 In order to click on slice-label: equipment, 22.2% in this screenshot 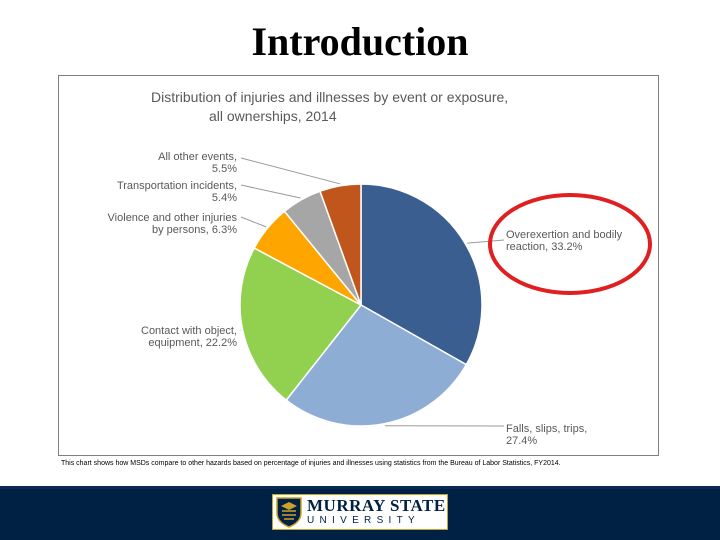, I will do `click(192, 343)`.